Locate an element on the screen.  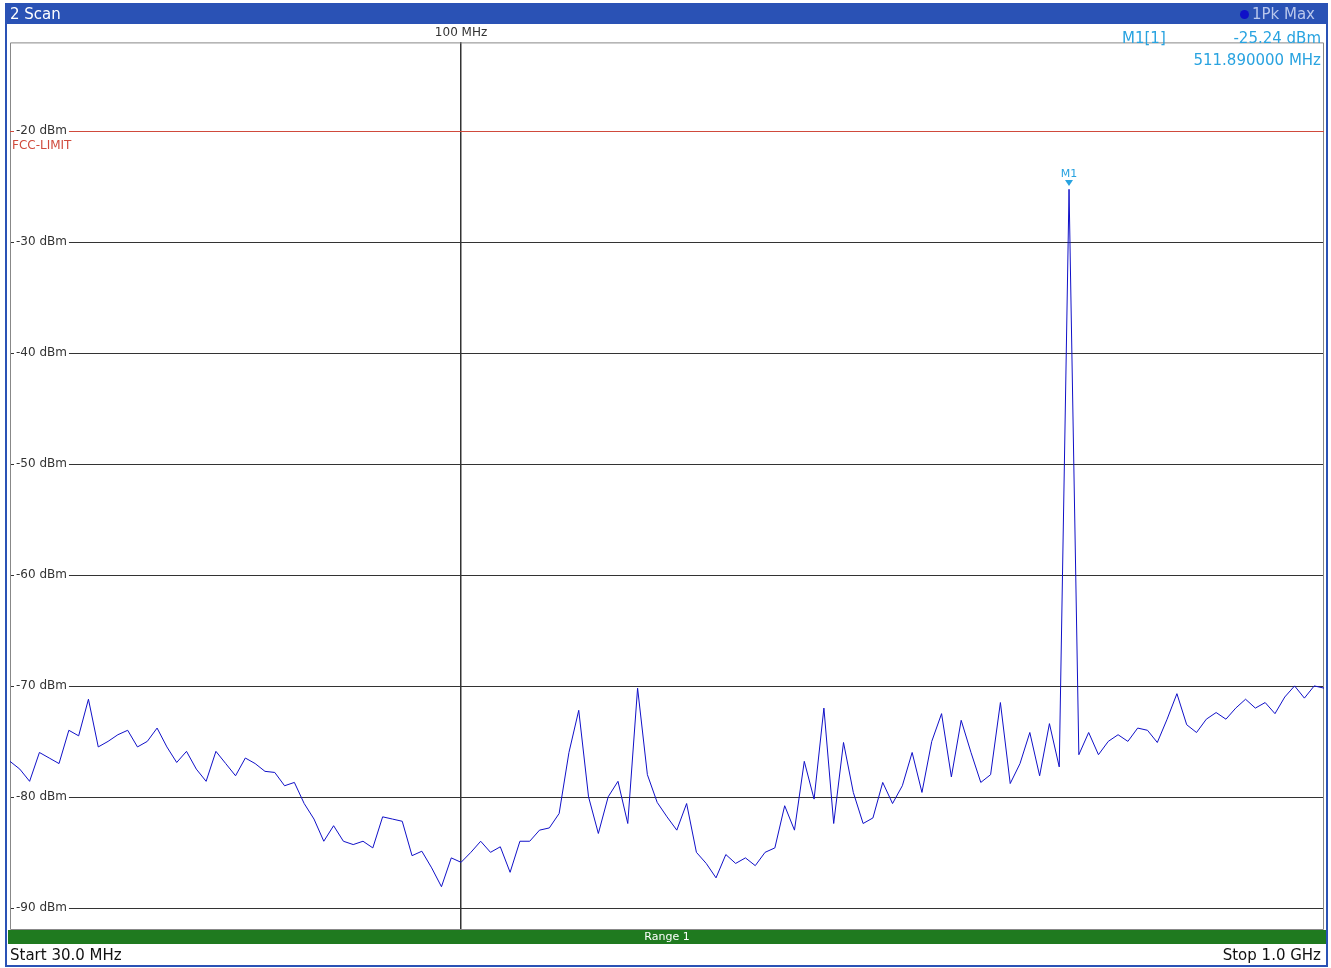
annotation: -25.24 dBm is located at coordinates (1277, 38).